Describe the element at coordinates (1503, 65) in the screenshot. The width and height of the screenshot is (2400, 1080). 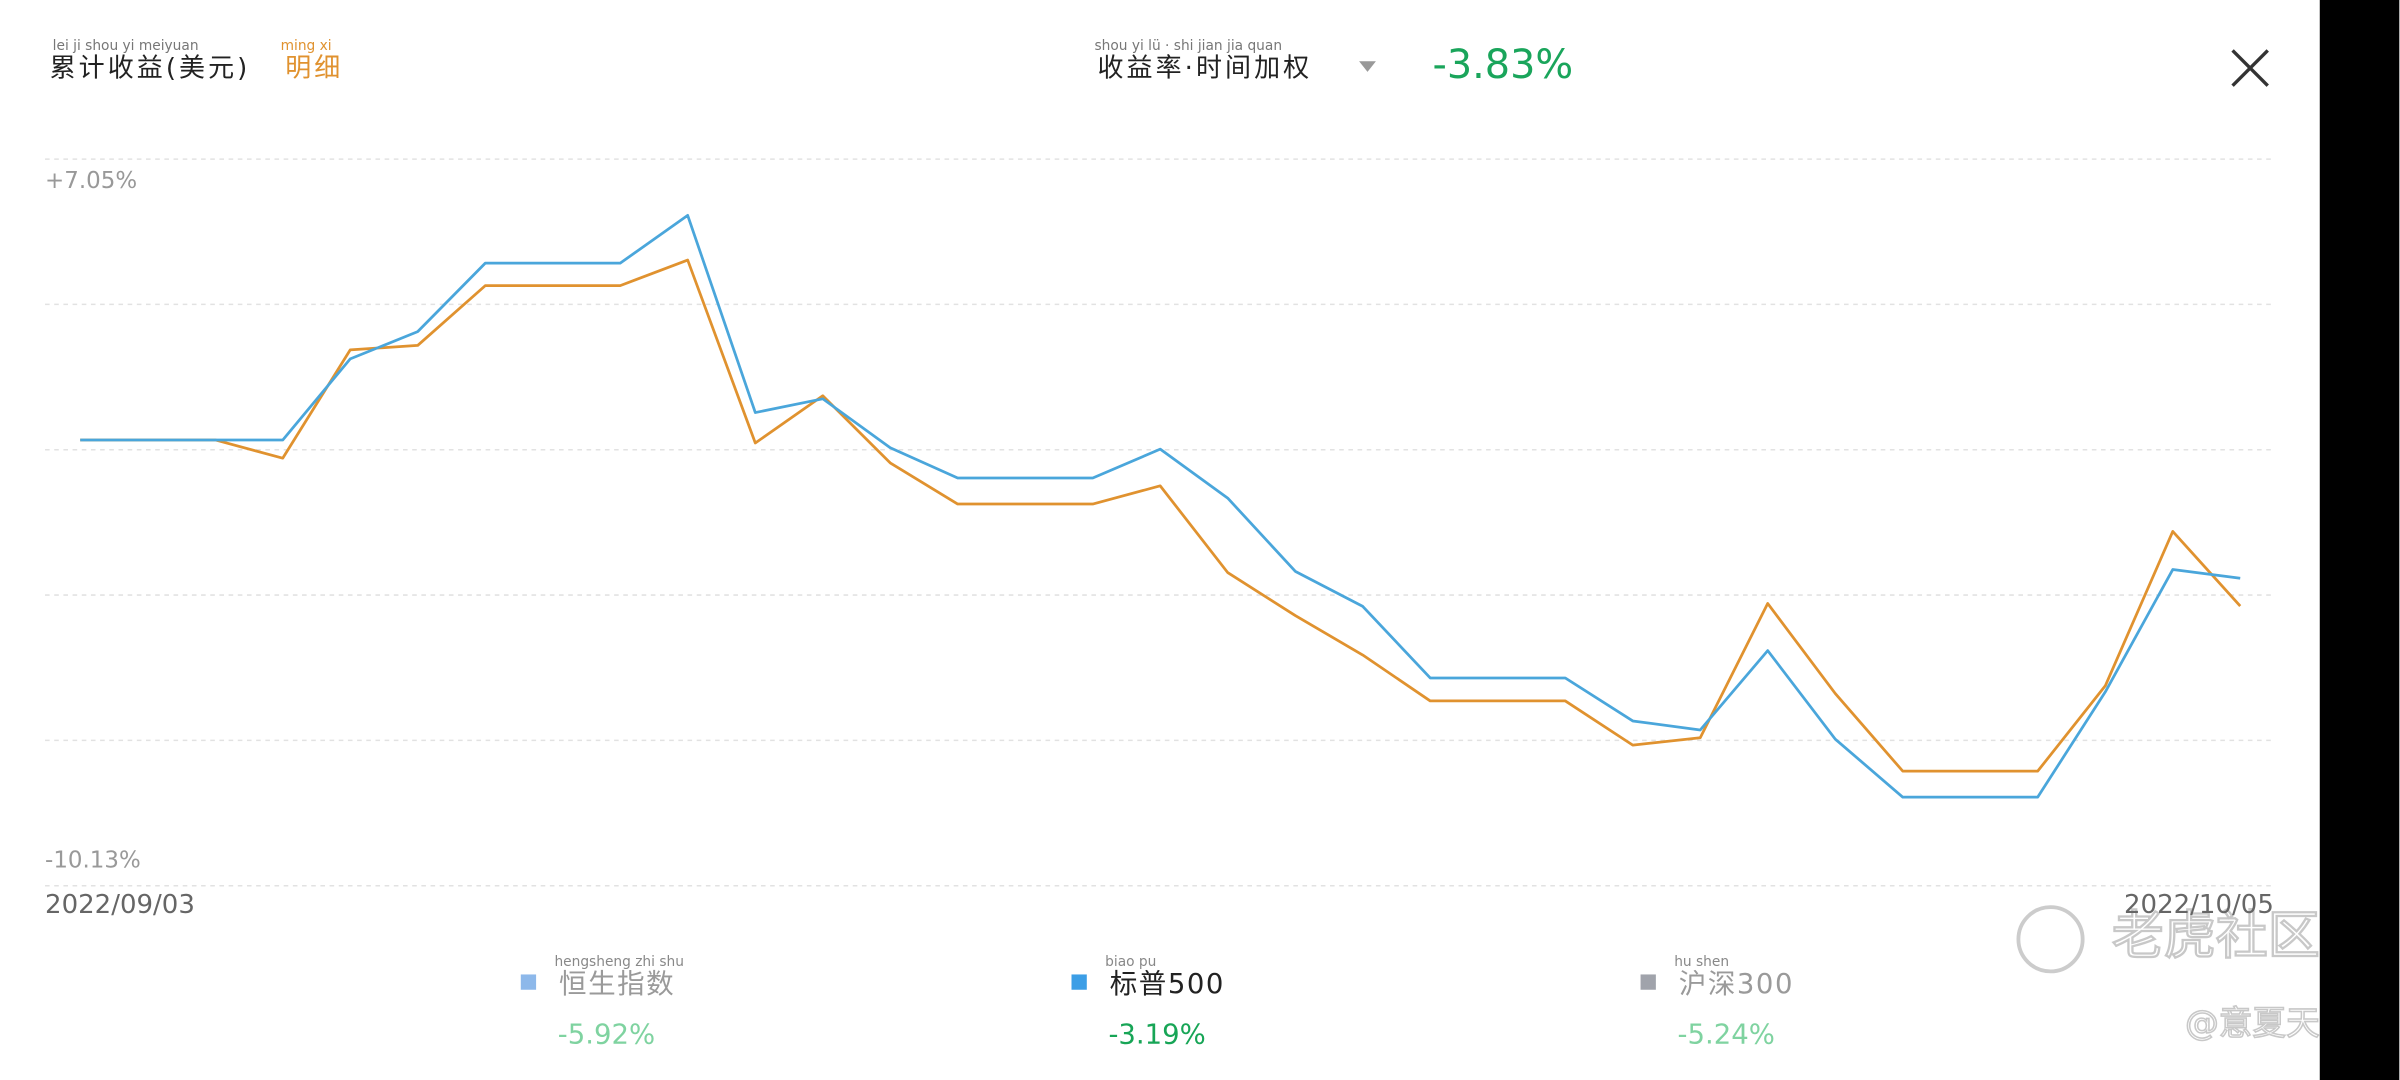
I see `metric-value: -3.83%` at that location.